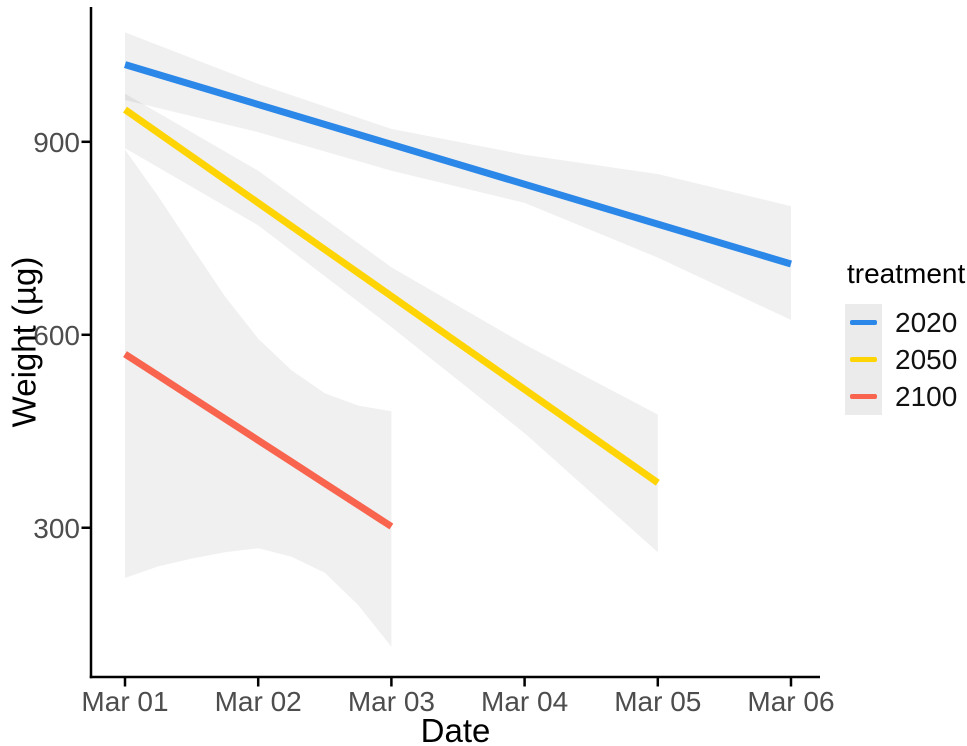  I want to click on x-tick-label-mar-02: Mar 02, so click(258, 701).